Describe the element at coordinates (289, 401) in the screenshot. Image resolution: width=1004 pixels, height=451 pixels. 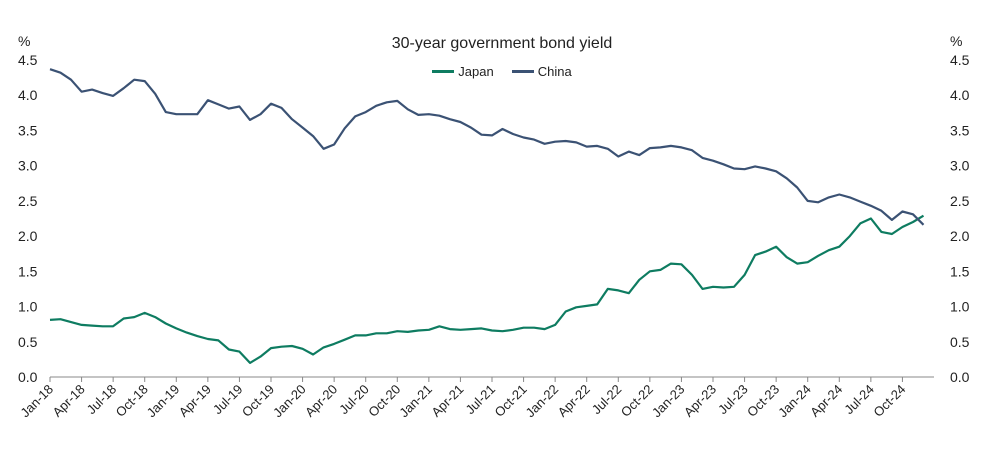
I see `x-tick-label: Jan-20` at that location.